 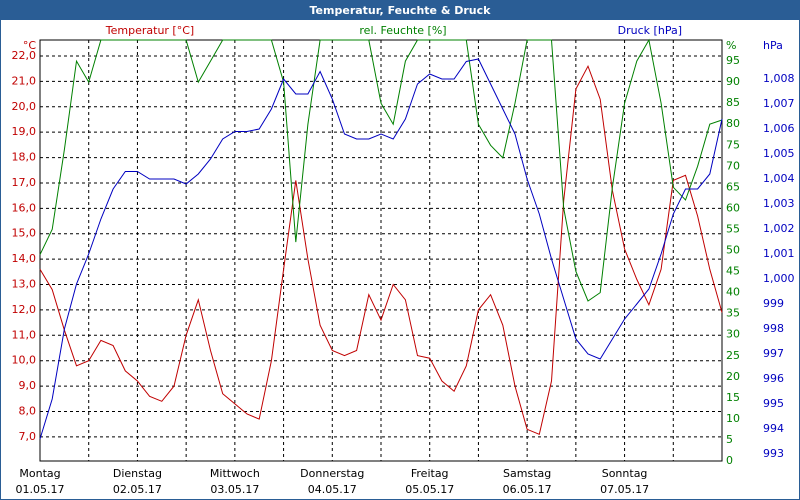 What do you see at coordinates (24, 157) in the screenshot?
I see `yticks-label: 18,0` at bounding box center [24, 157].